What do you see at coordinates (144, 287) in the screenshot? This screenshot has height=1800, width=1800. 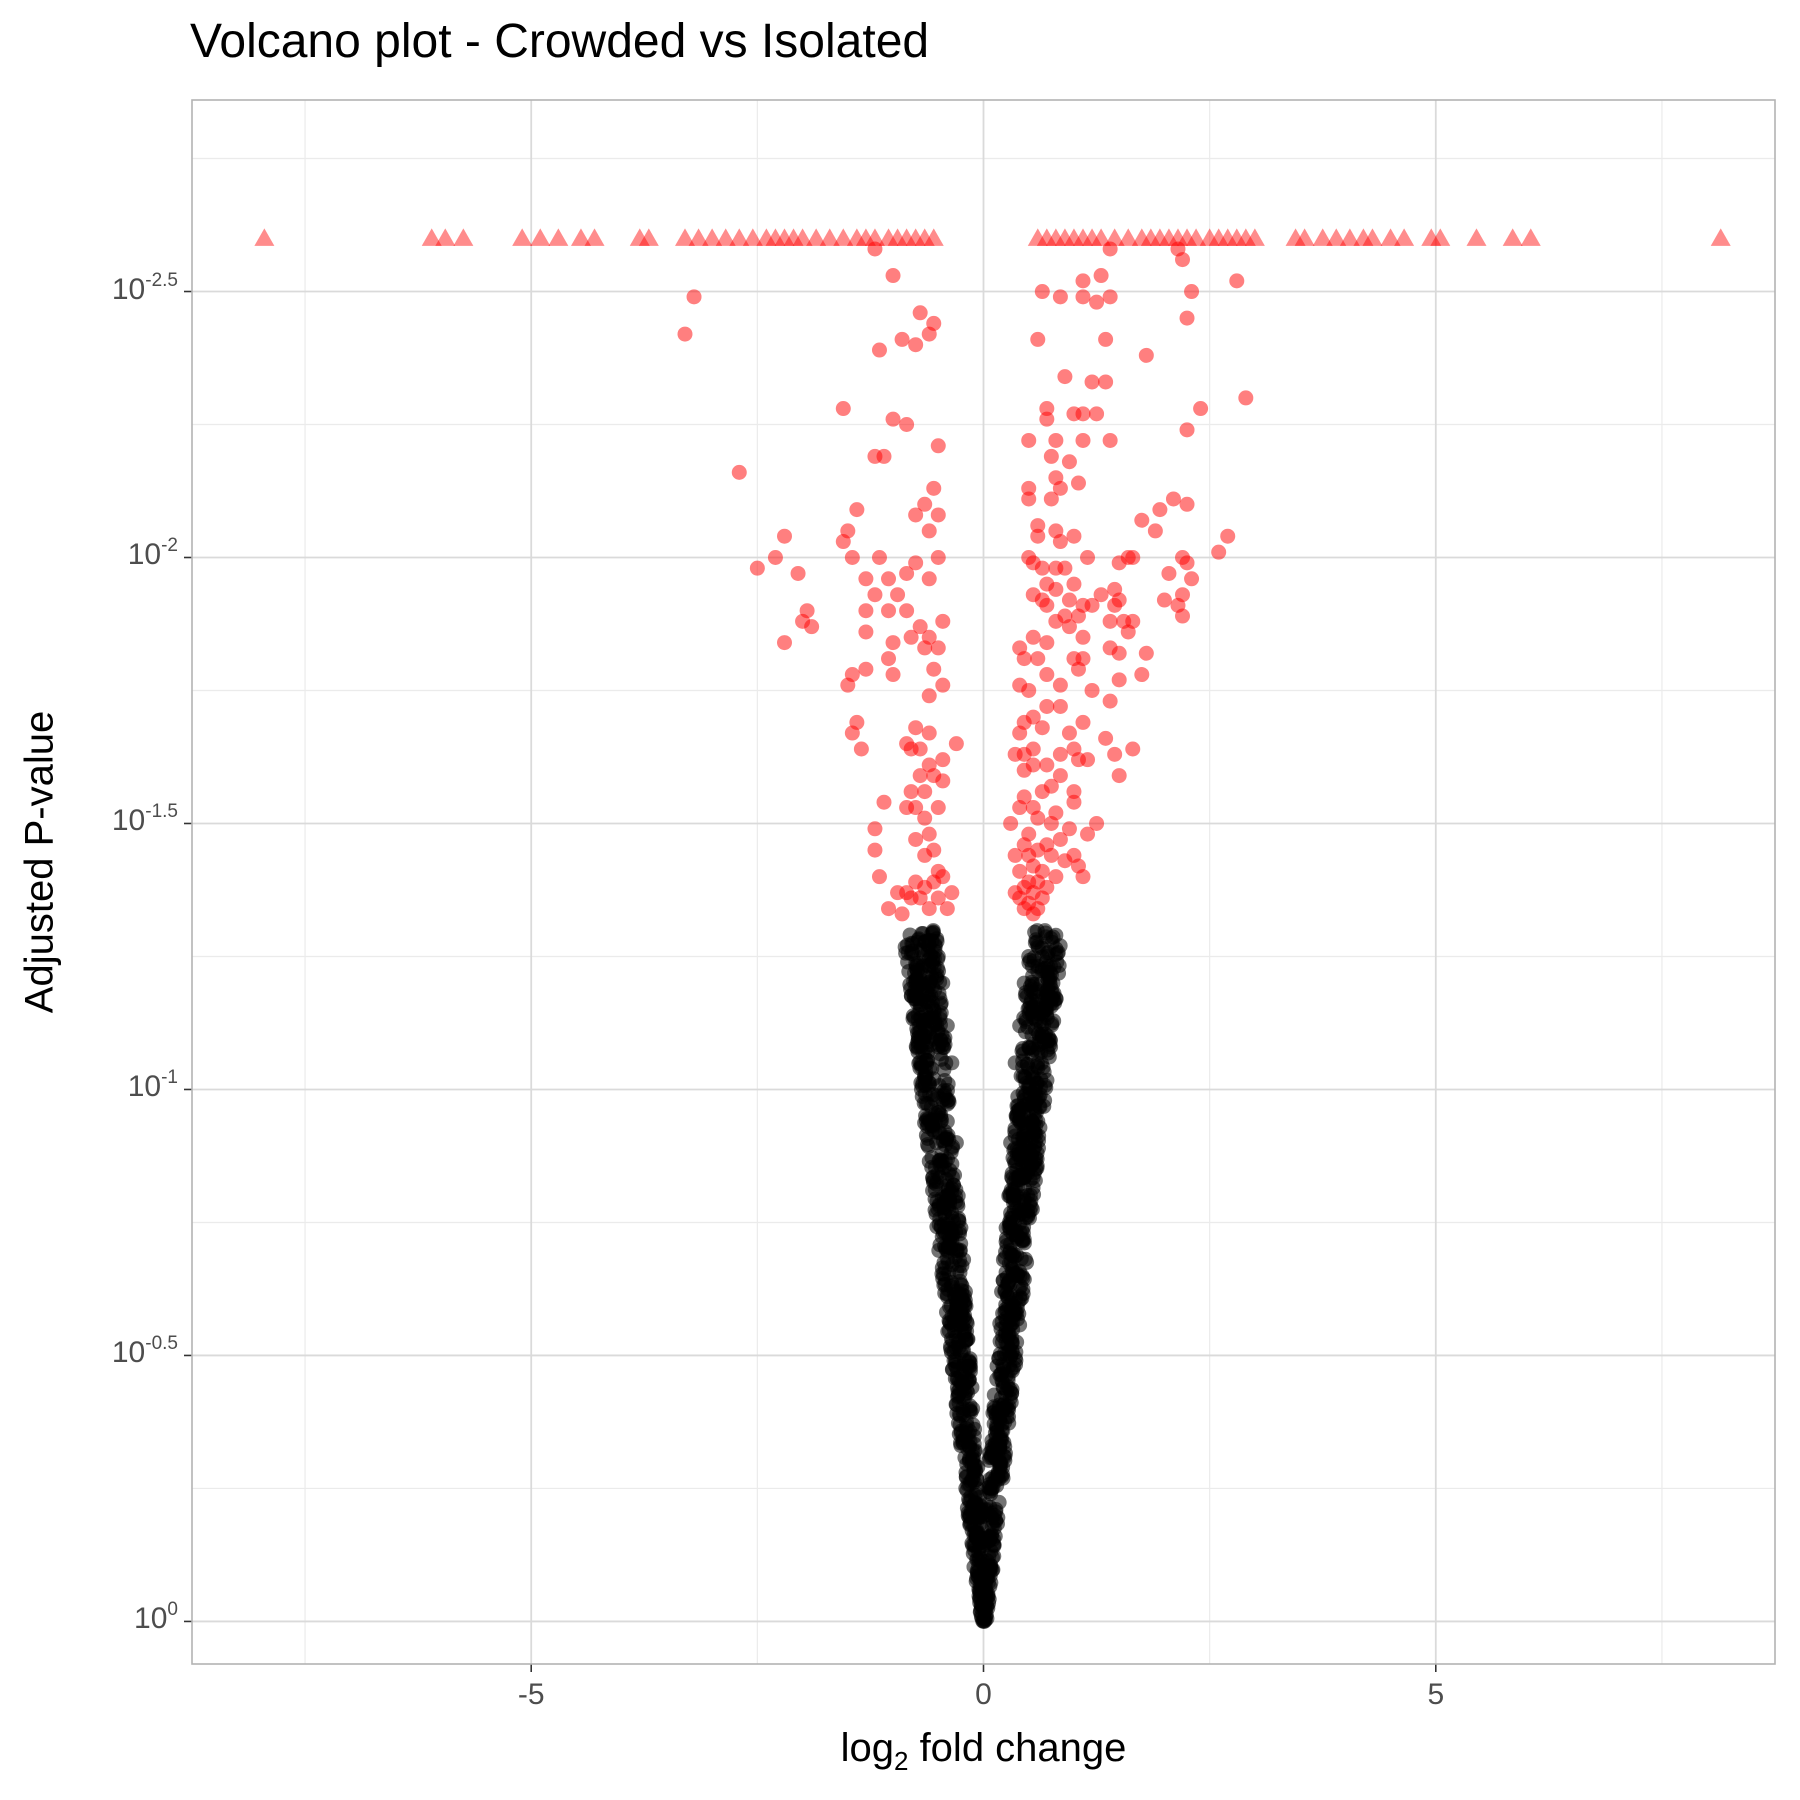 I see `y-tick-label: 10-2.5` at bounding box center [144, 287].